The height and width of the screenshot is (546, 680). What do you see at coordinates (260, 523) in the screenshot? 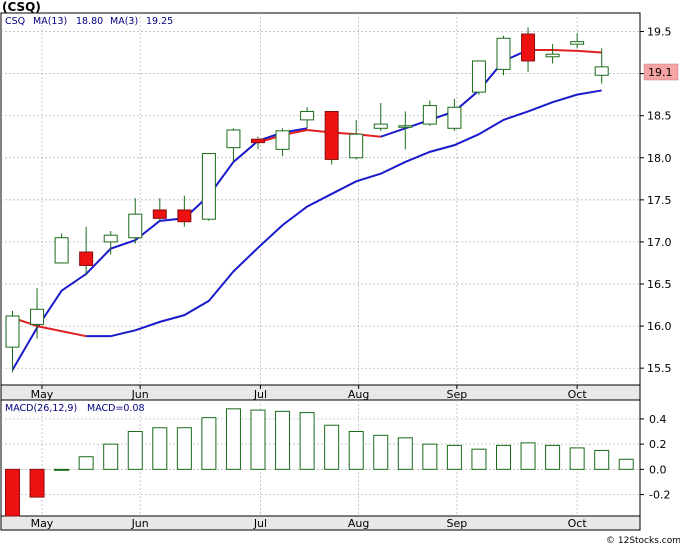
I see `macd-month-label: Jul` at bounding box center [260, 523].